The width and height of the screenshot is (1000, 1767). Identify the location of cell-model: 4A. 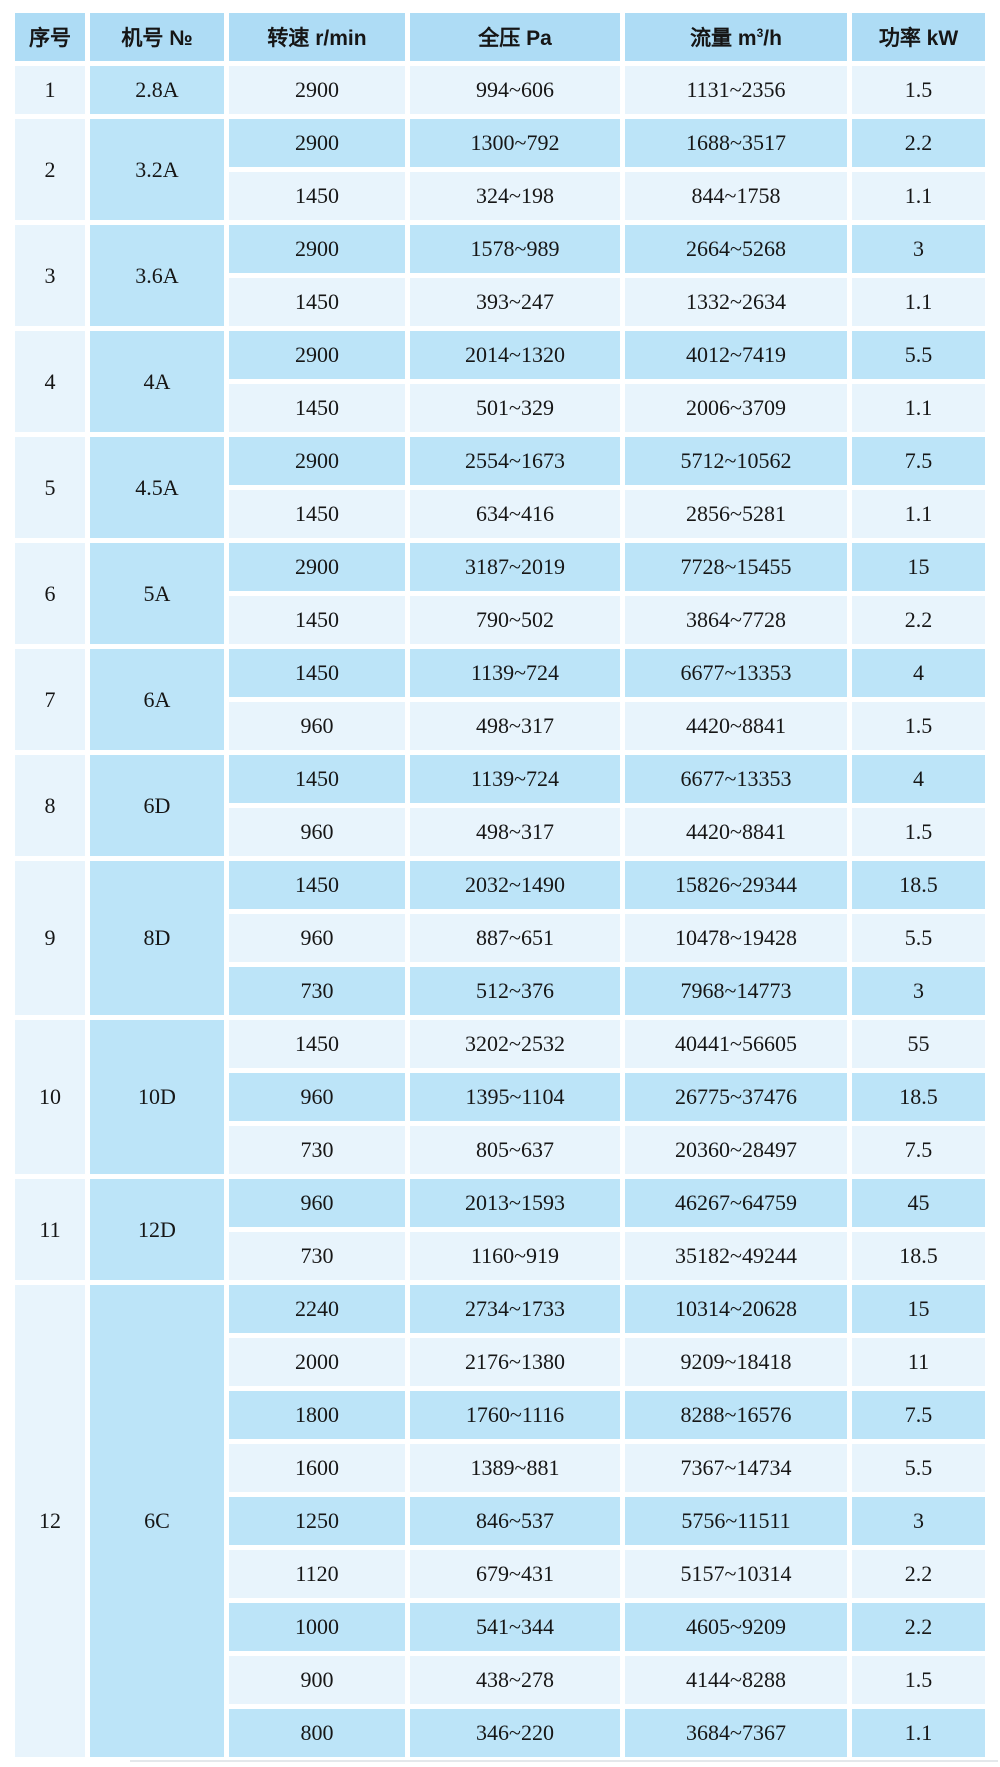
(157, 381).